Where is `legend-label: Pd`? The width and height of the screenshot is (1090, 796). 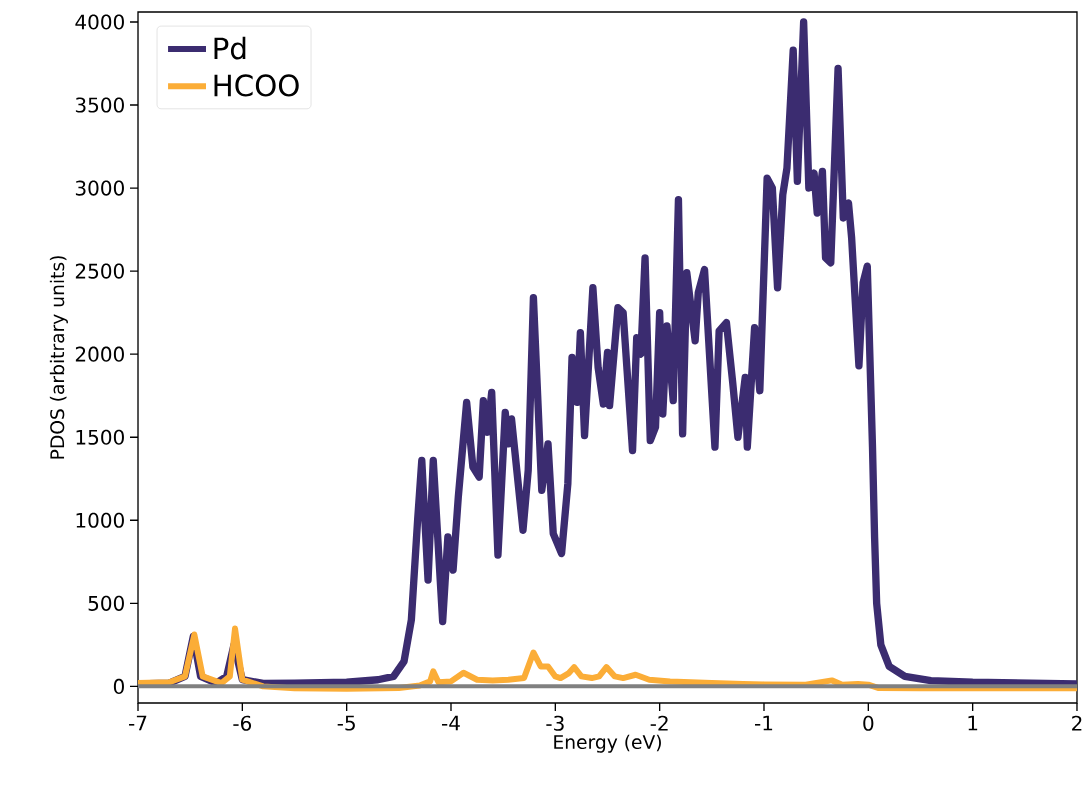 legend-label: Pd is located at coordinates (230, 48).